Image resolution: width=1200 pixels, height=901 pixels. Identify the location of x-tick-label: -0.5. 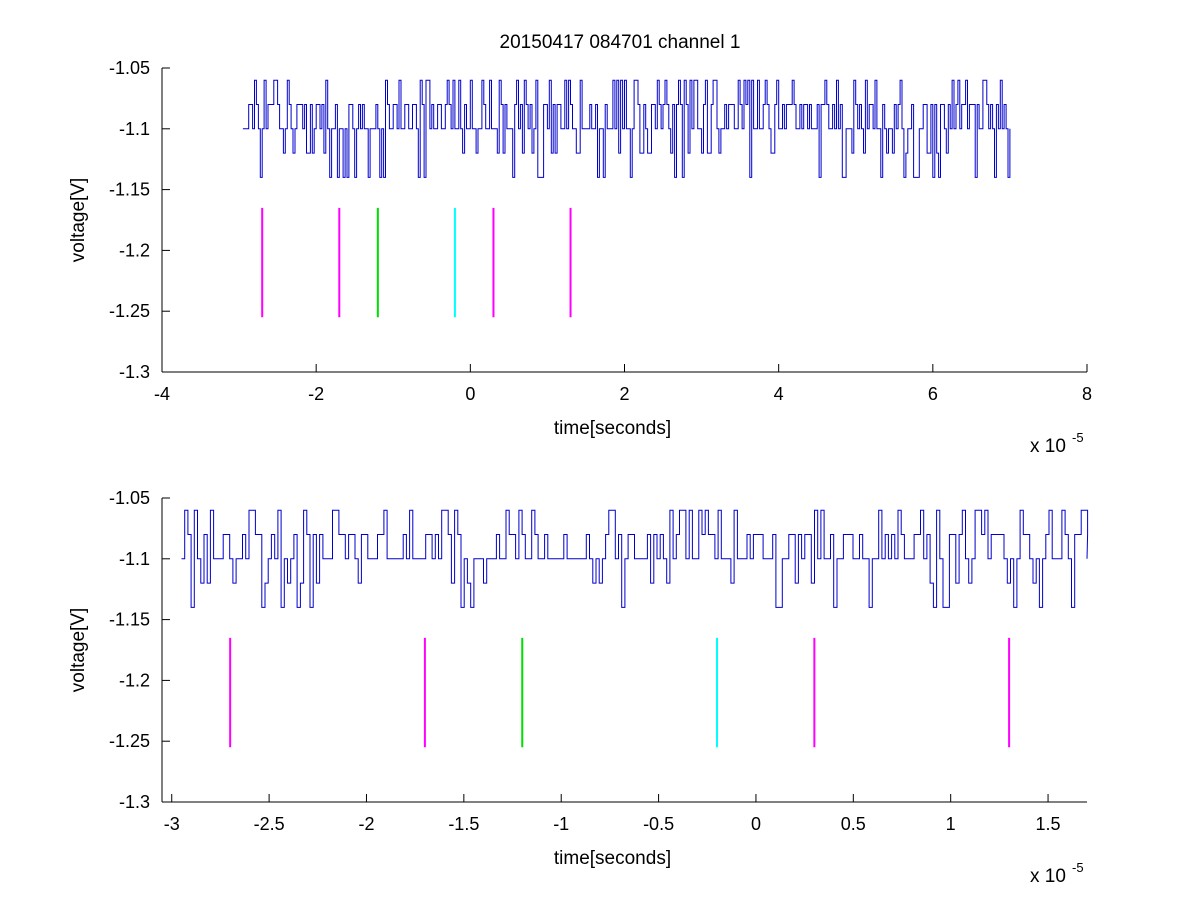
(658, 824).